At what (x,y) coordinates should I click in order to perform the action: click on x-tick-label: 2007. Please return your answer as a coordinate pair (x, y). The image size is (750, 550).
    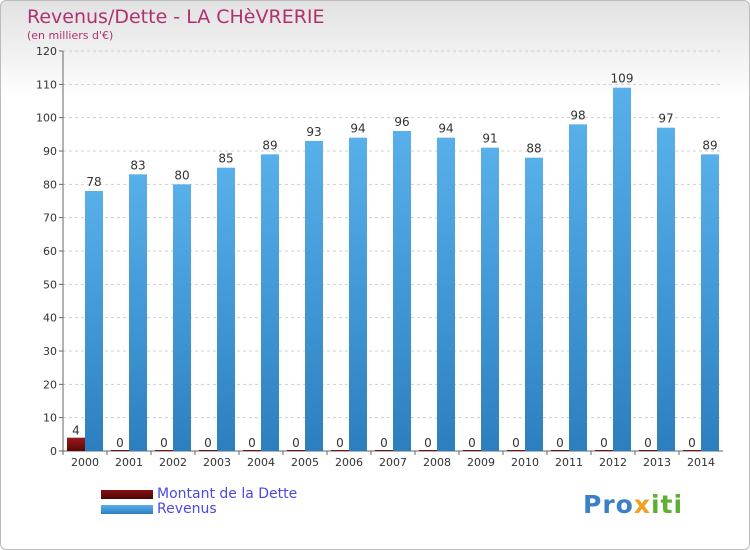
    Looking at the image, I should click on (393, 462).